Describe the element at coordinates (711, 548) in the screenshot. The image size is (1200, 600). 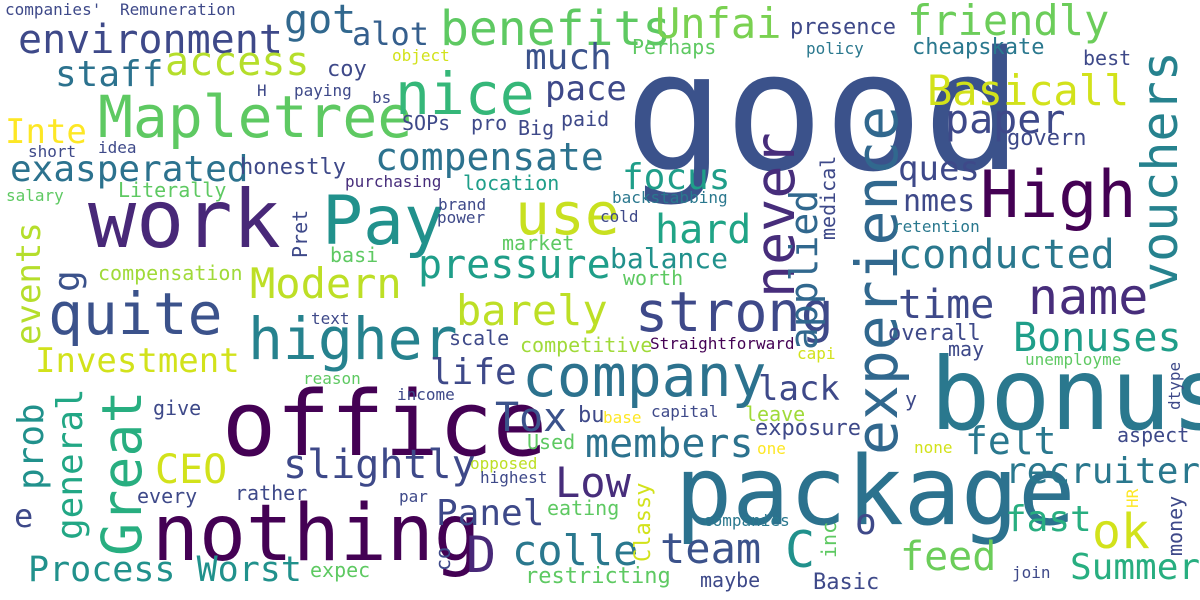
I see `word-team: team` at that location.